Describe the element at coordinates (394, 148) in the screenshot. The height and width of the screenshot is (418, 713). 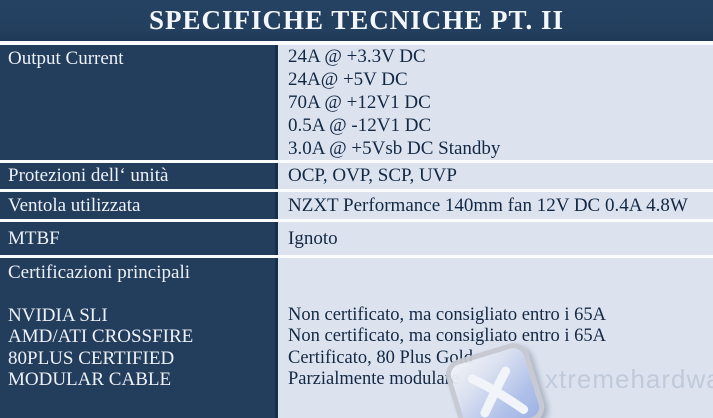
I see `value-line: 3.0A @ +5Vsb DC Standby` at that location.